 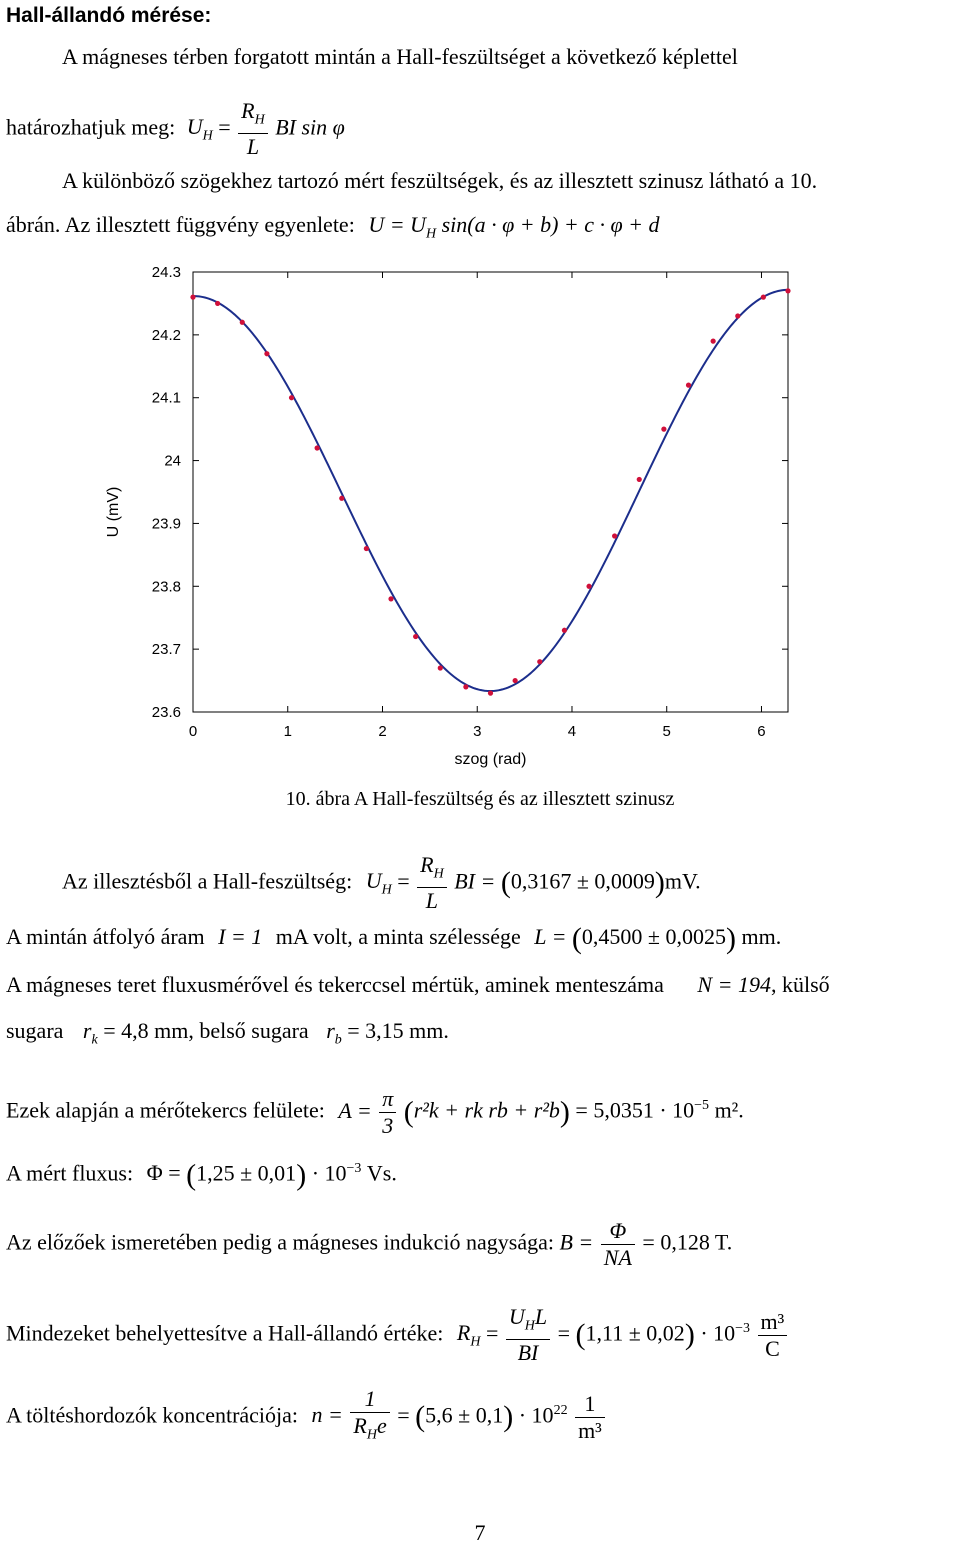 I want to click on x-tick-label: 4, so click(x=572, y=731).